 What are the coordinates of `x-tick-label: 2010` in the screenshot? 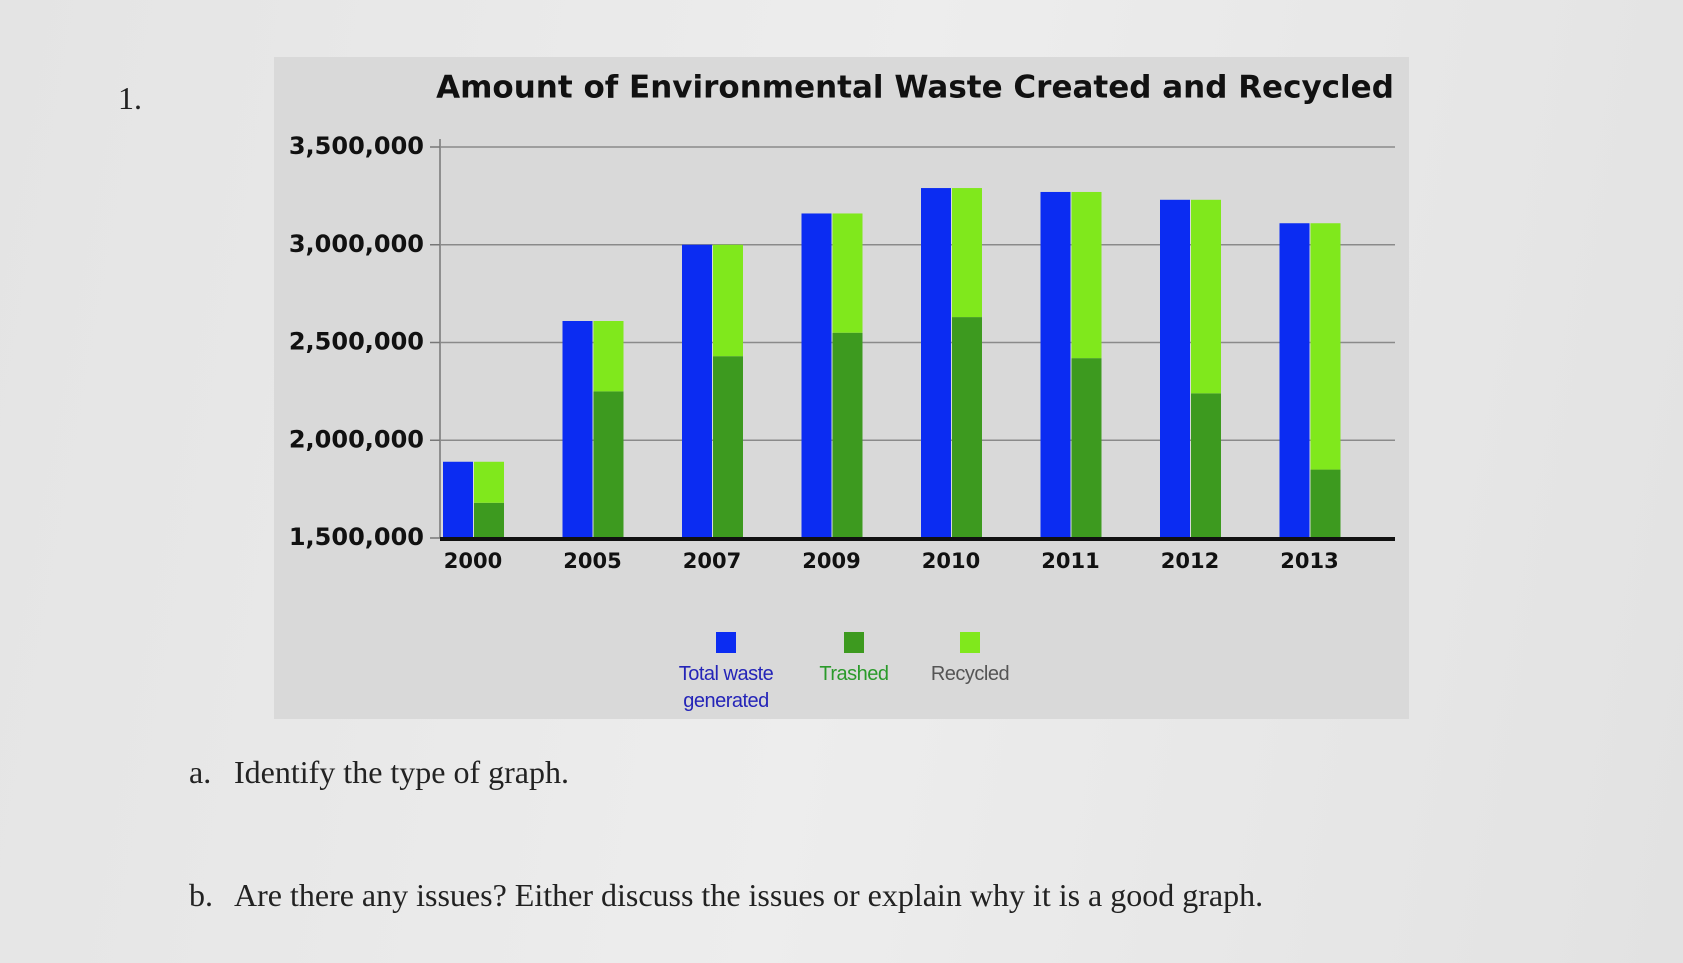 It's located at (951, 561).